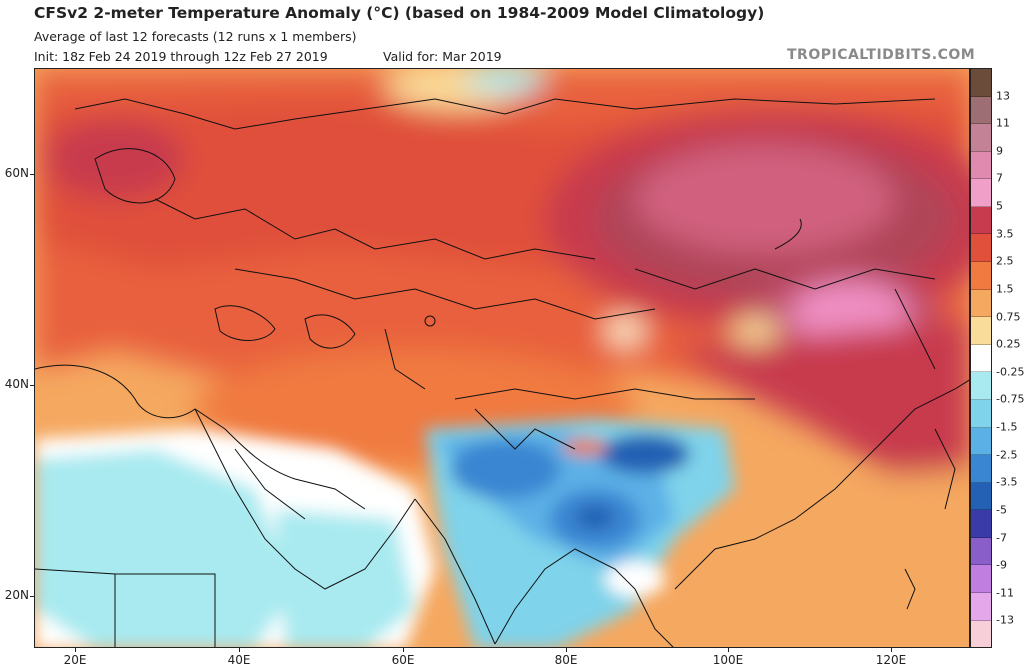 The width and height of the screenshot is (1024, 668). Describe the element at coordinates (999, 151) in the screenshot. I see `colorbar-label: 9` at that location.